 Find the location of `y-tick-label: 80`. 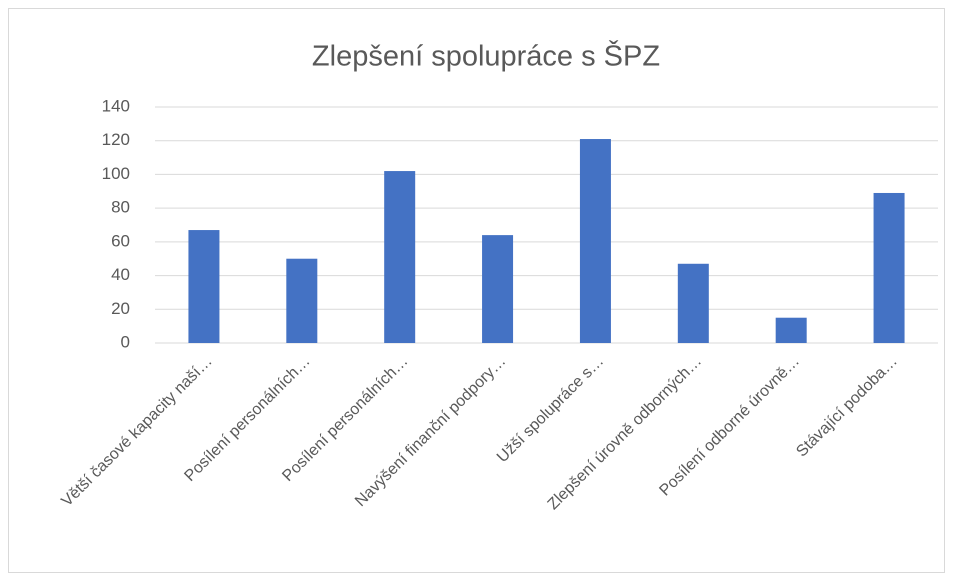

y-tick-label: 80 is located at coordinates (120, 207).